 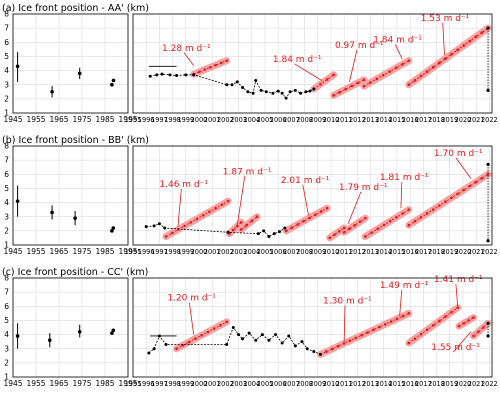 I want to click on x-tick-label: 2011, so click(x=344, y=120).